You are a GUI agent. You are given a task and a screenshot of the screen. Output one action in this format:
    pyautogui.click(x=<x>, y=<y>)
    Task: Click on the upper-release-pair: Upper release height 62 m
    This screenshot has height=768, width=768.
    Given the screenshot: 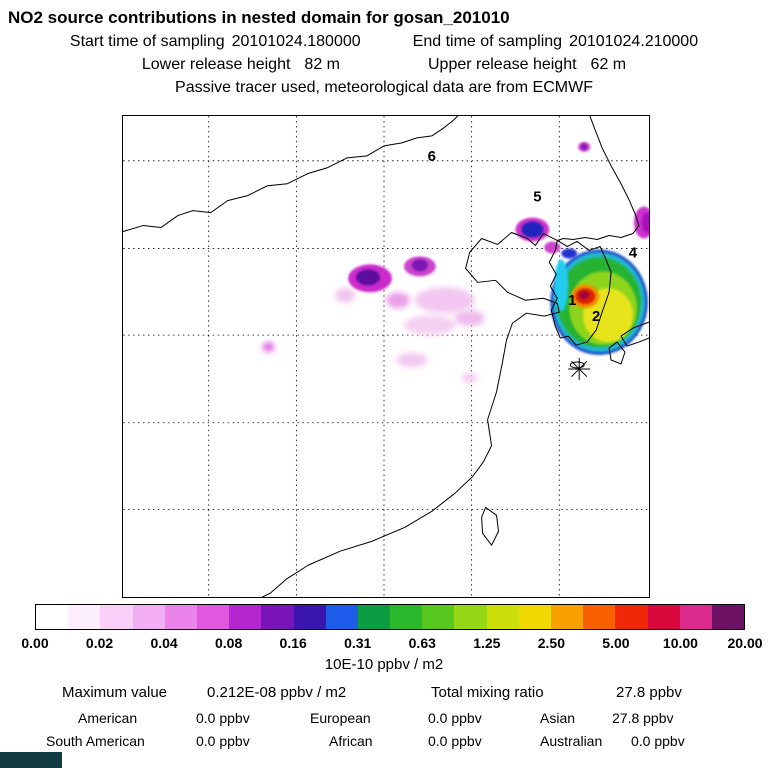 What is the action you would take?
    pyautogui.click(x=527, y=64)
    